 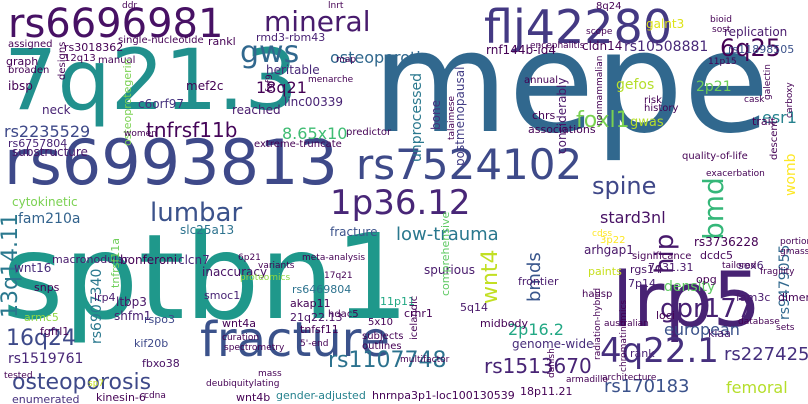 What do you see at coordinates (763, 121) in the screenshot?
I see `word-trait: trait` at bounding box center [763, 121].